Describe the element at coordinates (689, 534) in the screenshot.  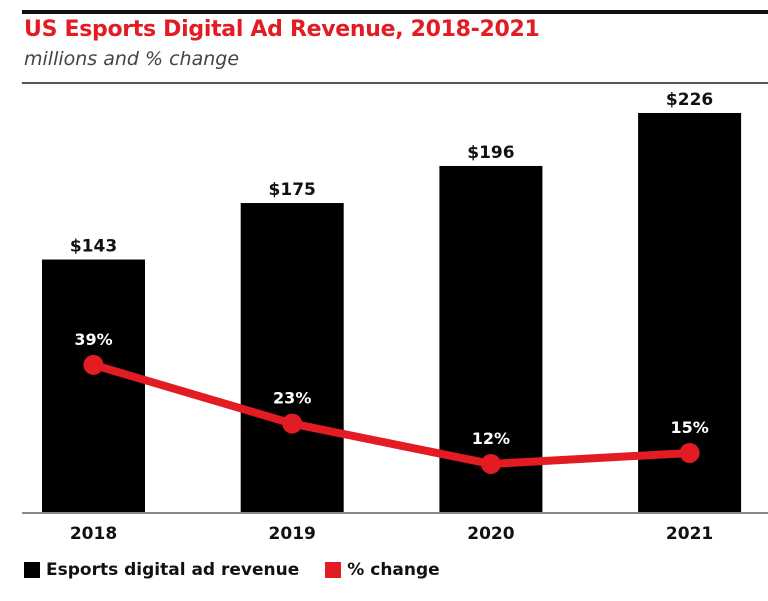
I see `x-tick-2021: 2021` at that location.